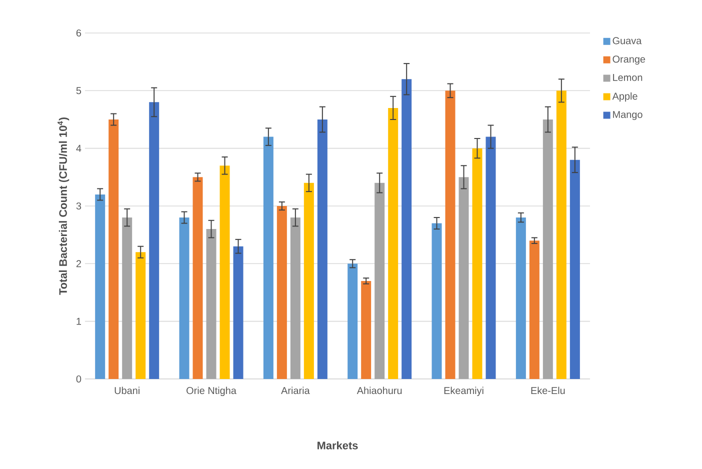 The height and width of the screenshot is (469, 702). What do you see at coordinates (79, 33) in the screenshot?
I see `y-tick-label: 6` at bounding box center [79, 33].